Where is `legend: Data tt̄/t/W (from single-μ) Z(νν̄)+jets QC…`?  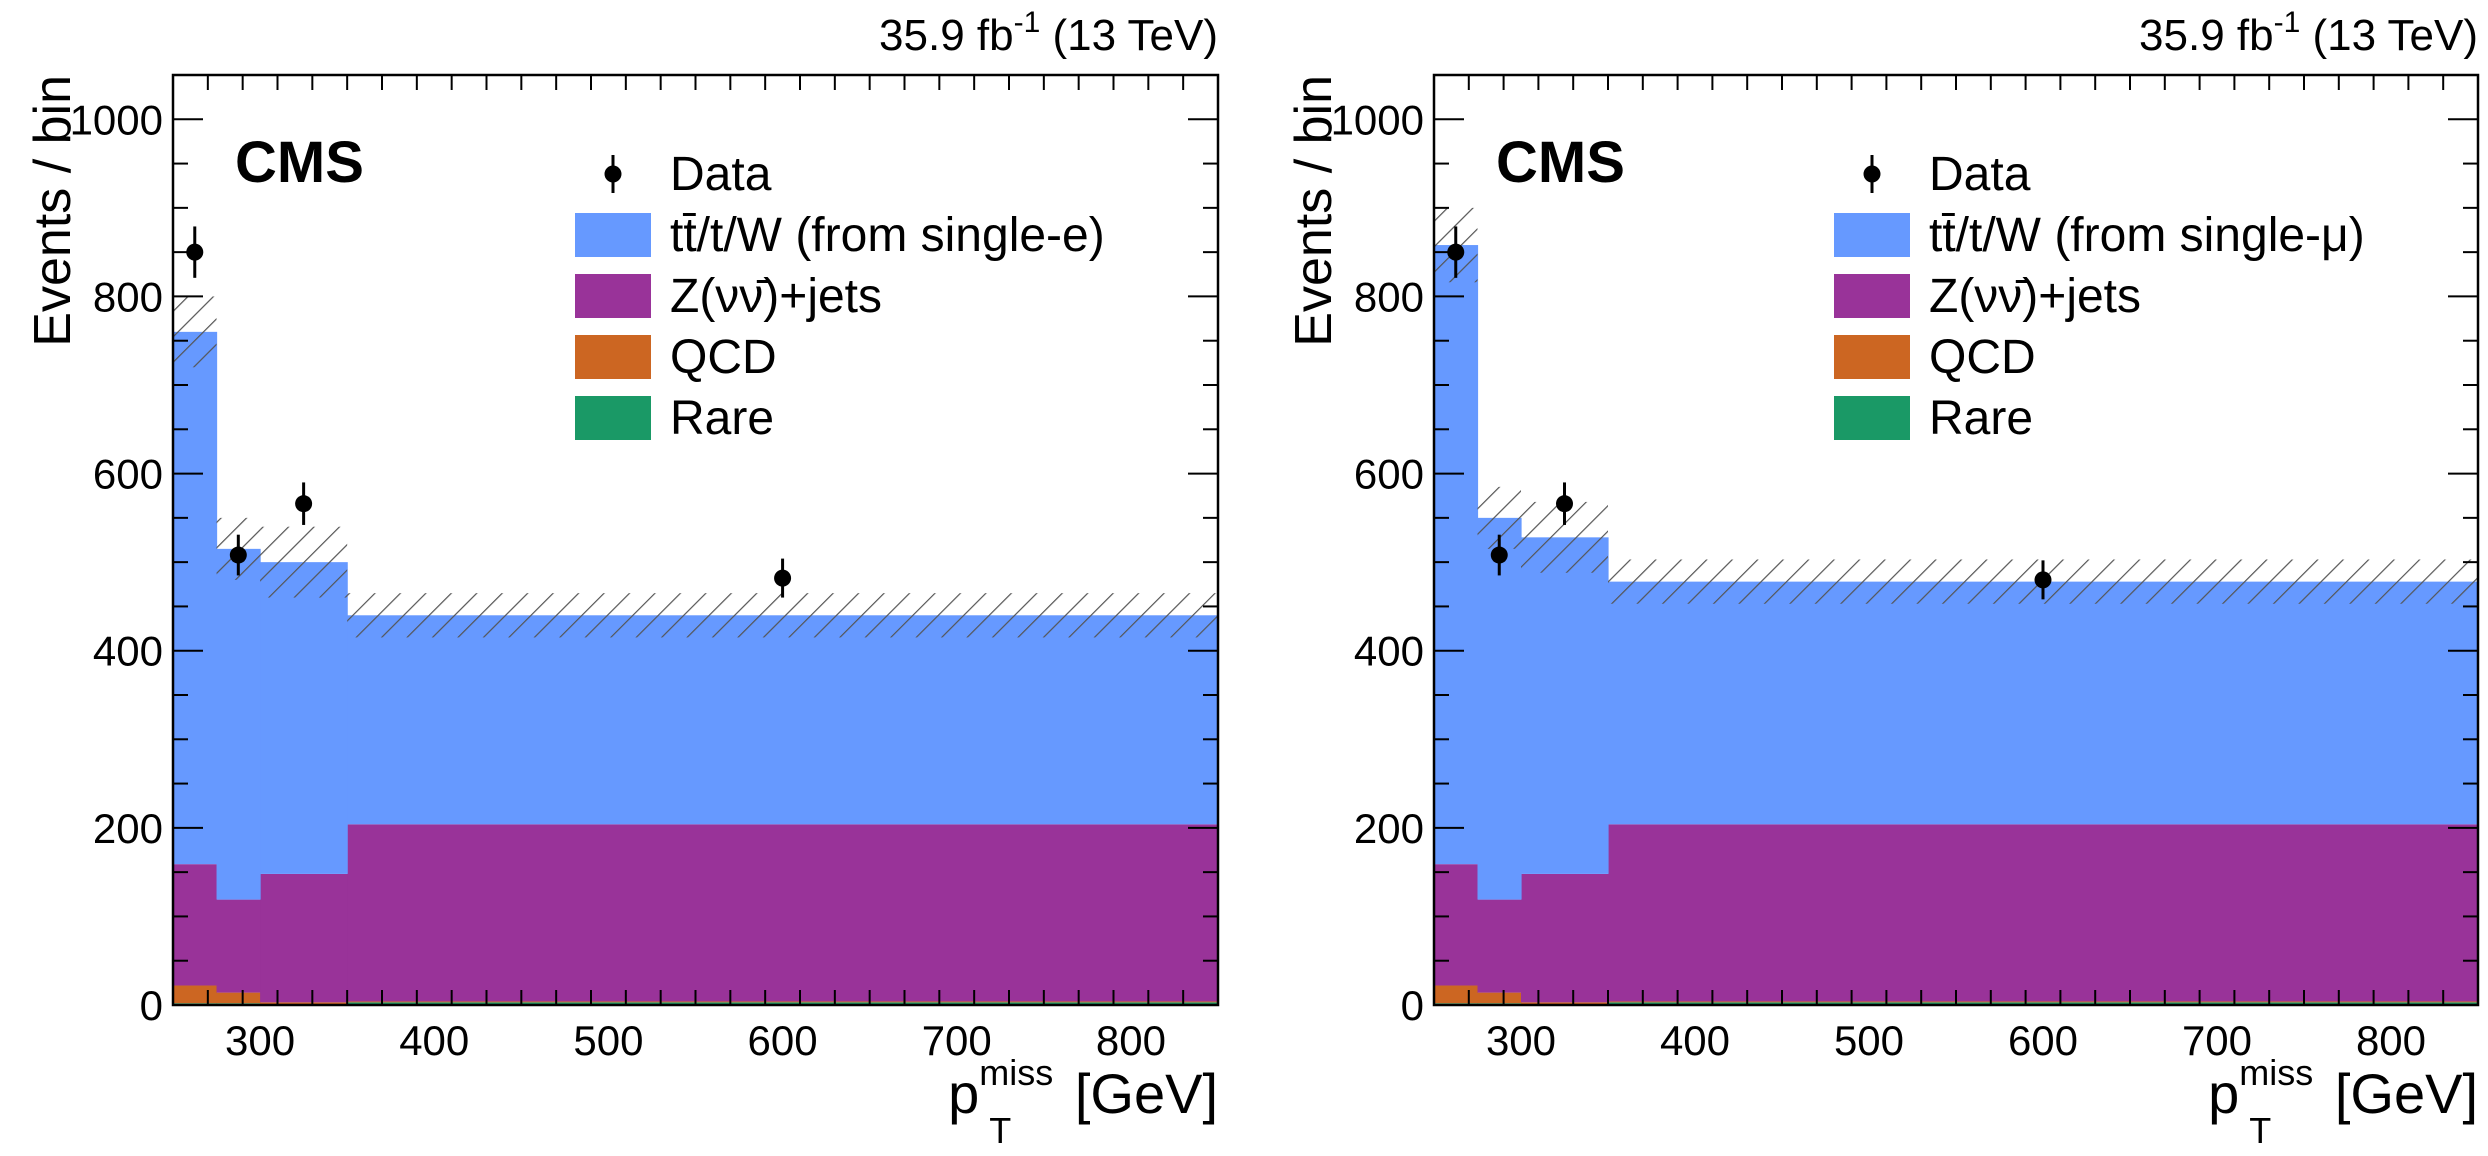
legend: Data tt̄/t/W (from single-μ) Z(νν̄)+jets QC… is located at coordinates (2099, 296).